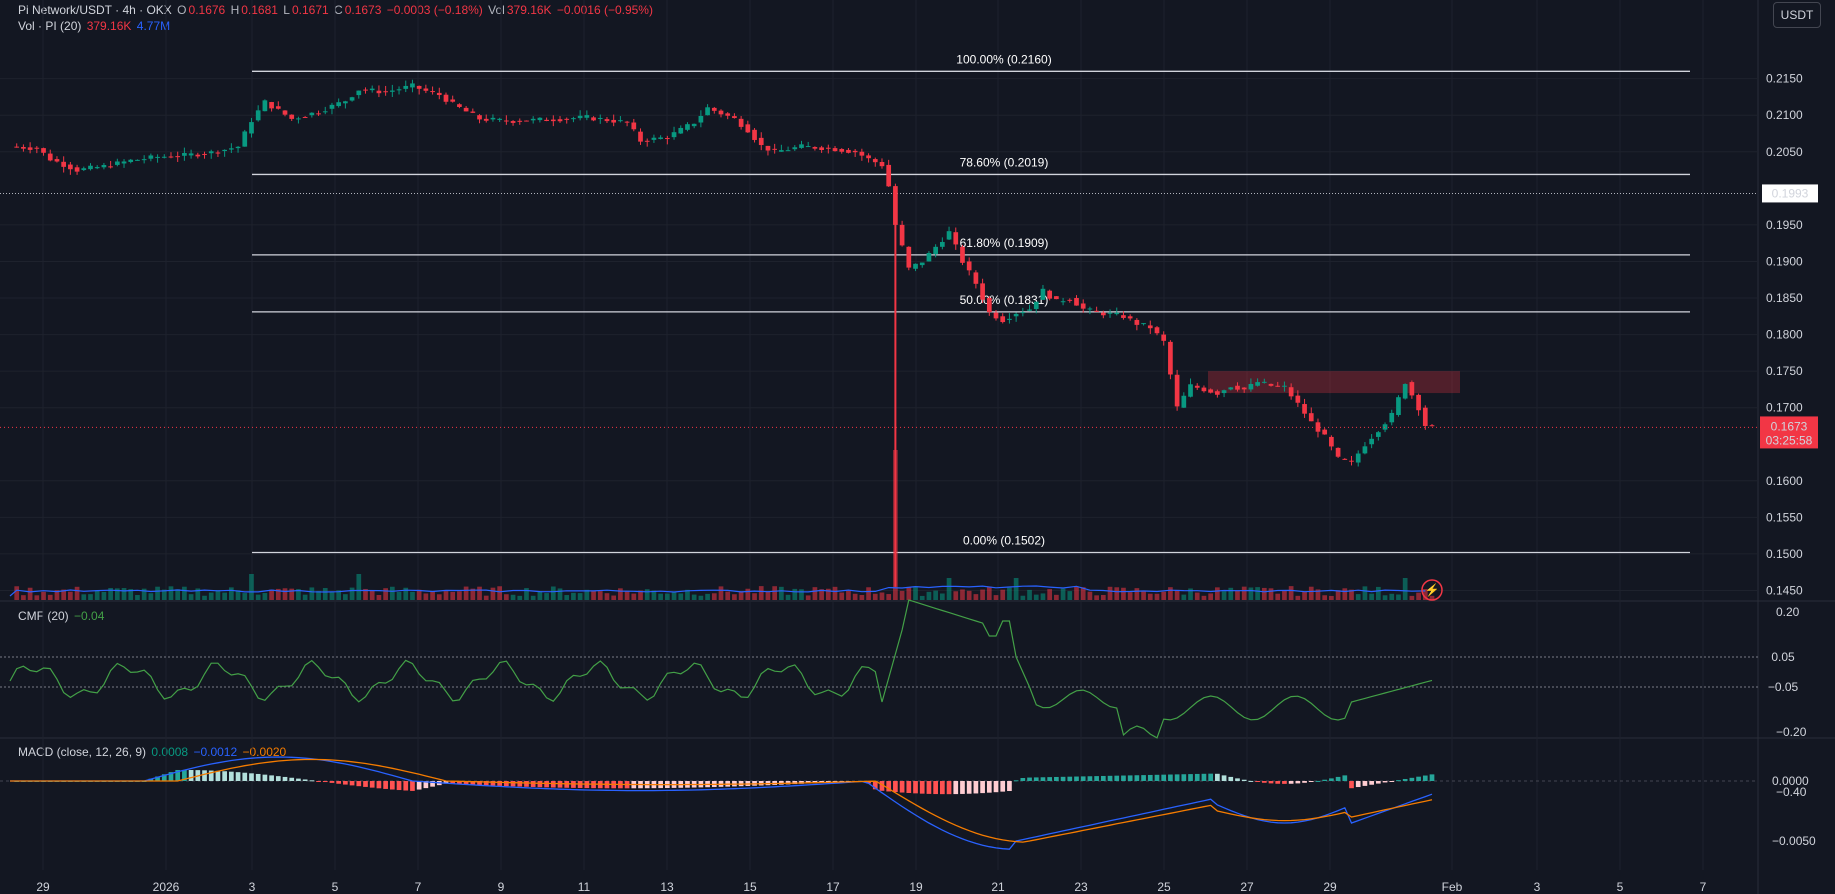 The height and width of the screenshot is (894, 1835). I want to click on price-tick-label: 0.2050, so click(1784, 152).